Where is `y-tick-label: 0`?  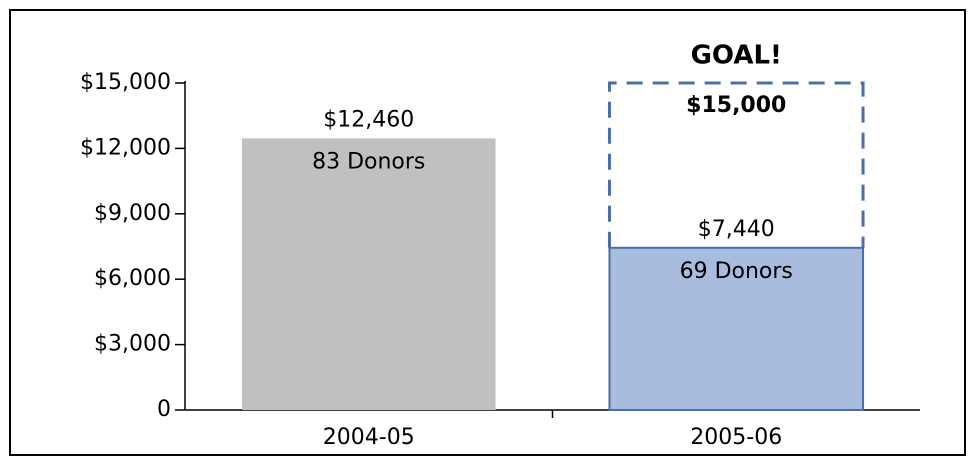 y-tick-label: 0 is located at coordinates (164, 409).